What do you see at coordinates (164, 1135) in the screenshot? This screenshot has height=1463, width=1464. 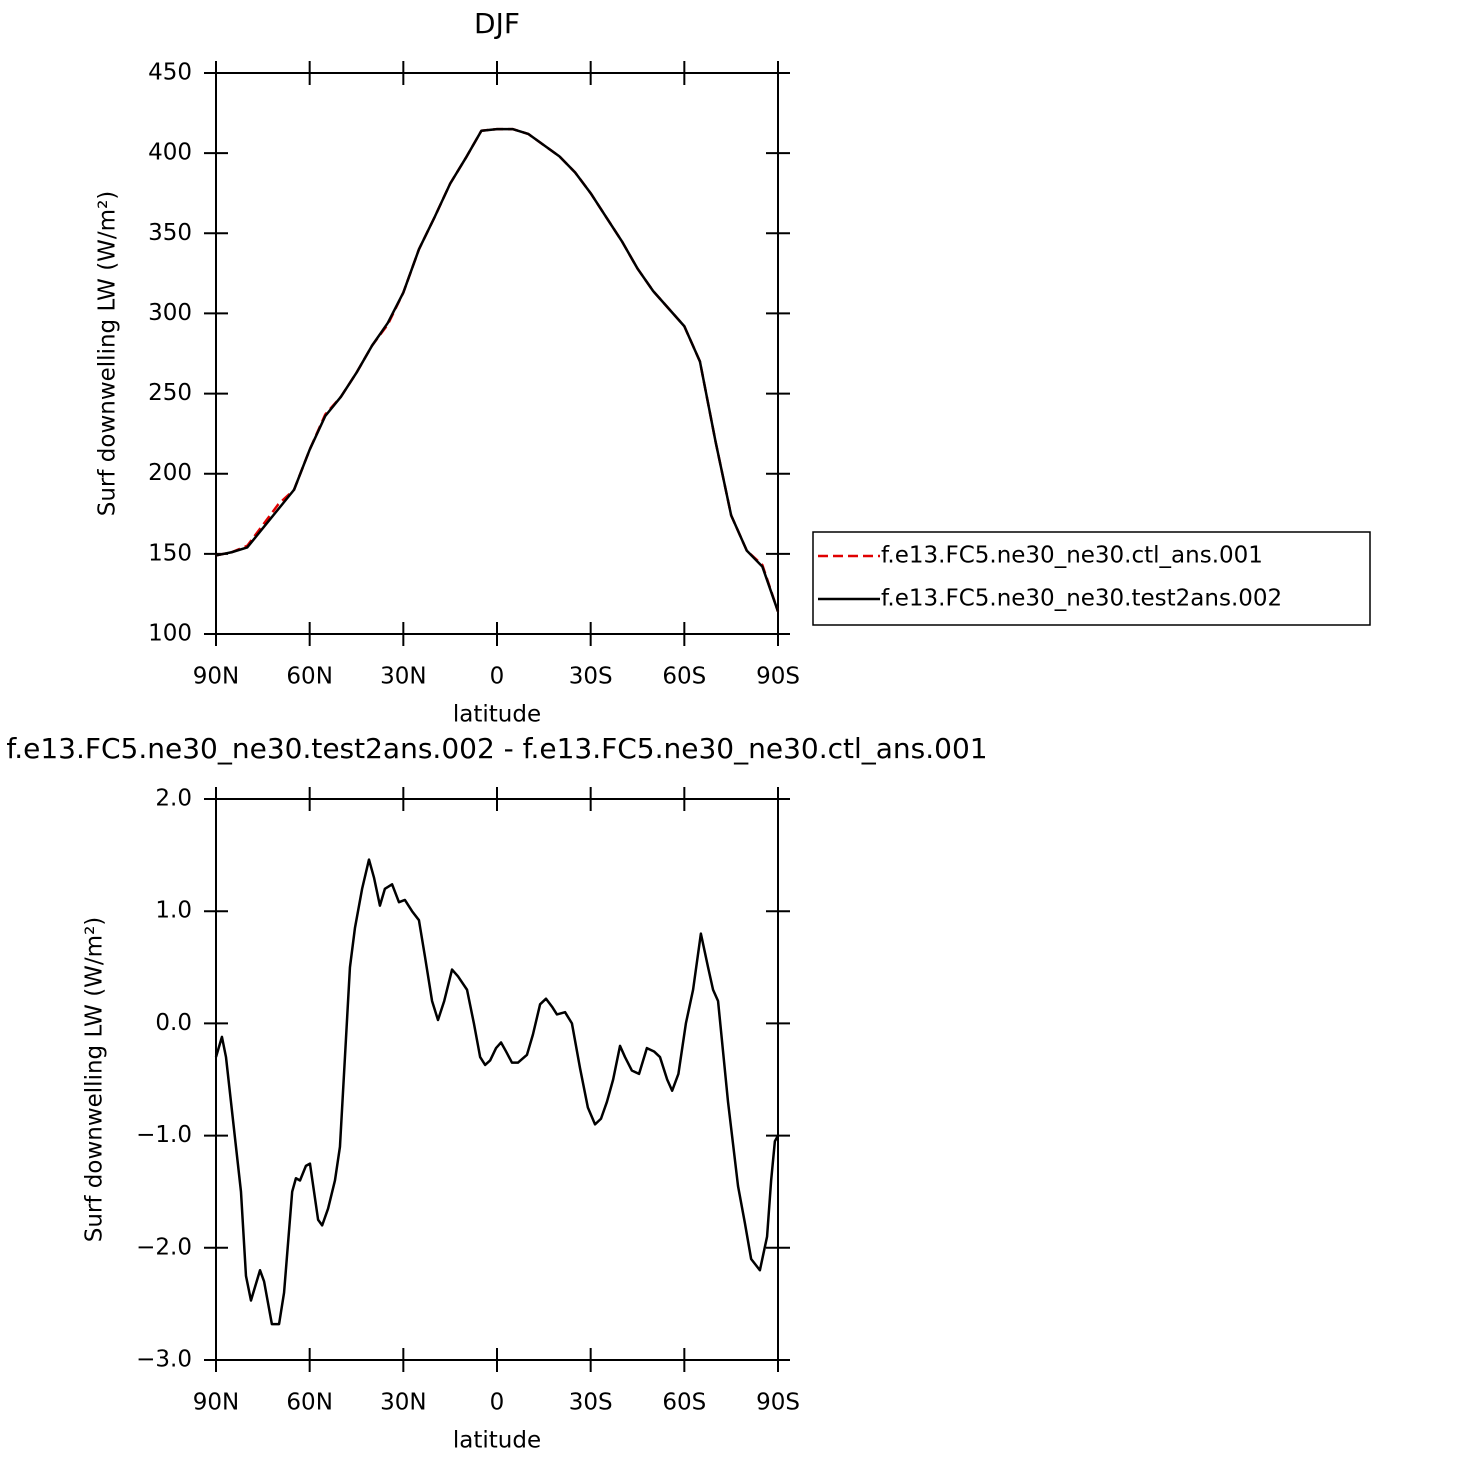 I see `y-tick-label: −1.0` at bounding box center [164, 1135].